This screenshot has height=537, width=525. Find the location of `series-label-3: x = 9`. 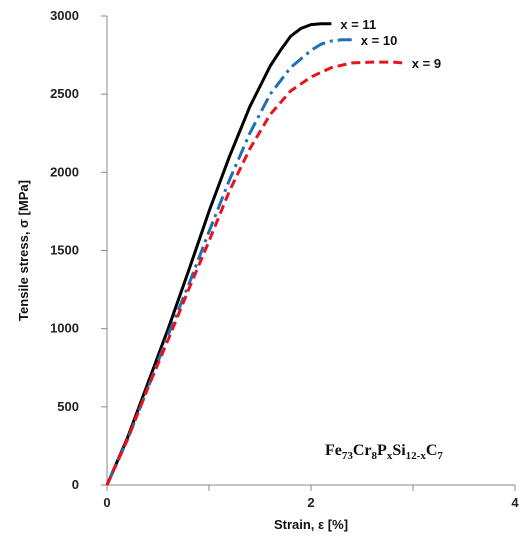

series-label-3: x = 9 is located at coordinates (426, 63).